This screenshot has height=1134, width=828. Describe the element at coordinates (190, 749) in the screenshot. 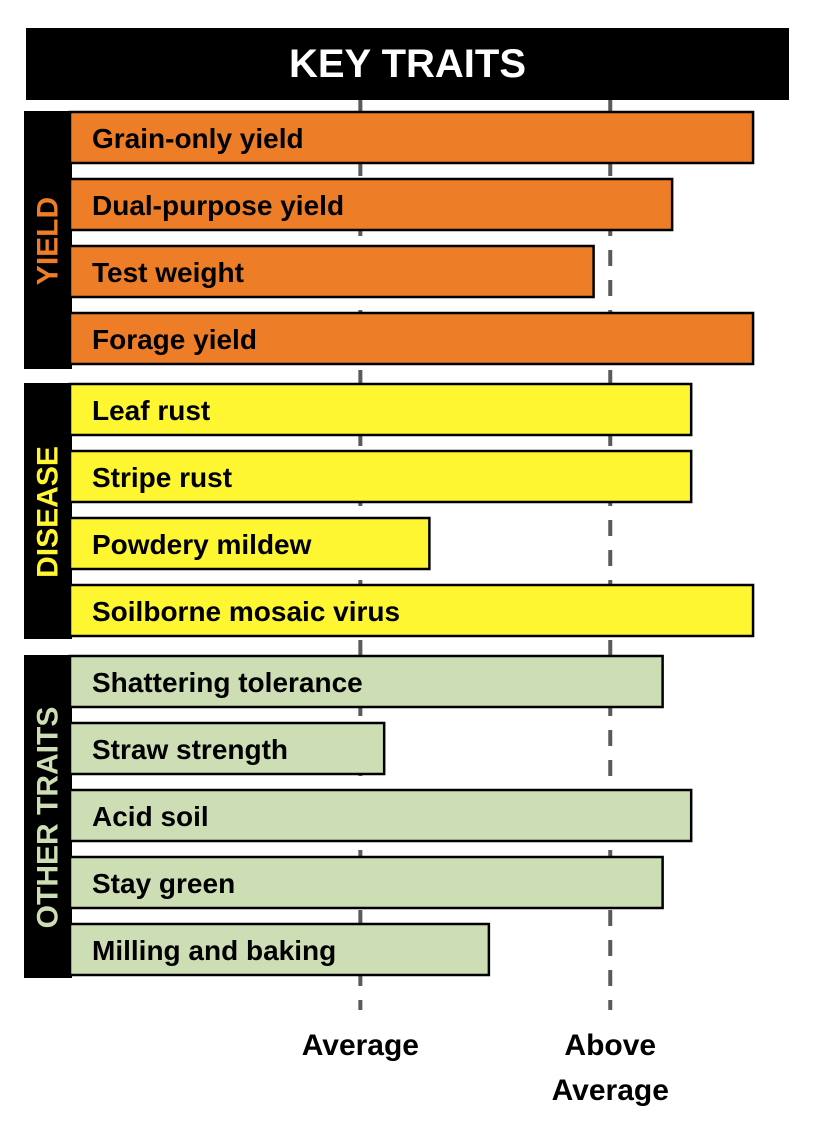

I see `bar-label: Straw strength` at that location.